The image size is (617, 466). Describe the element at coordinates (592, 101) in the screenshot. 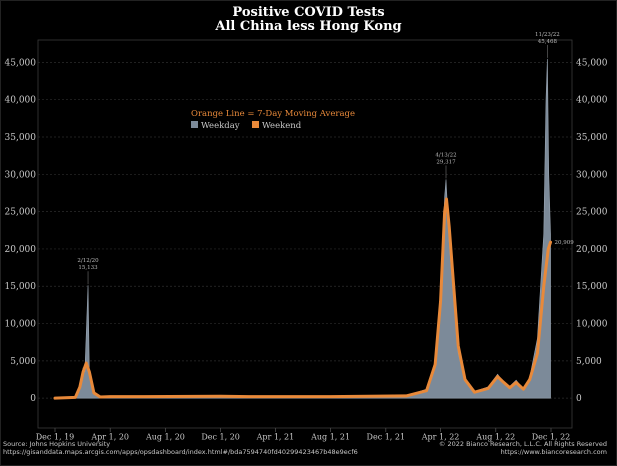

I see `y-tick-label-right: 40,000` at that location.